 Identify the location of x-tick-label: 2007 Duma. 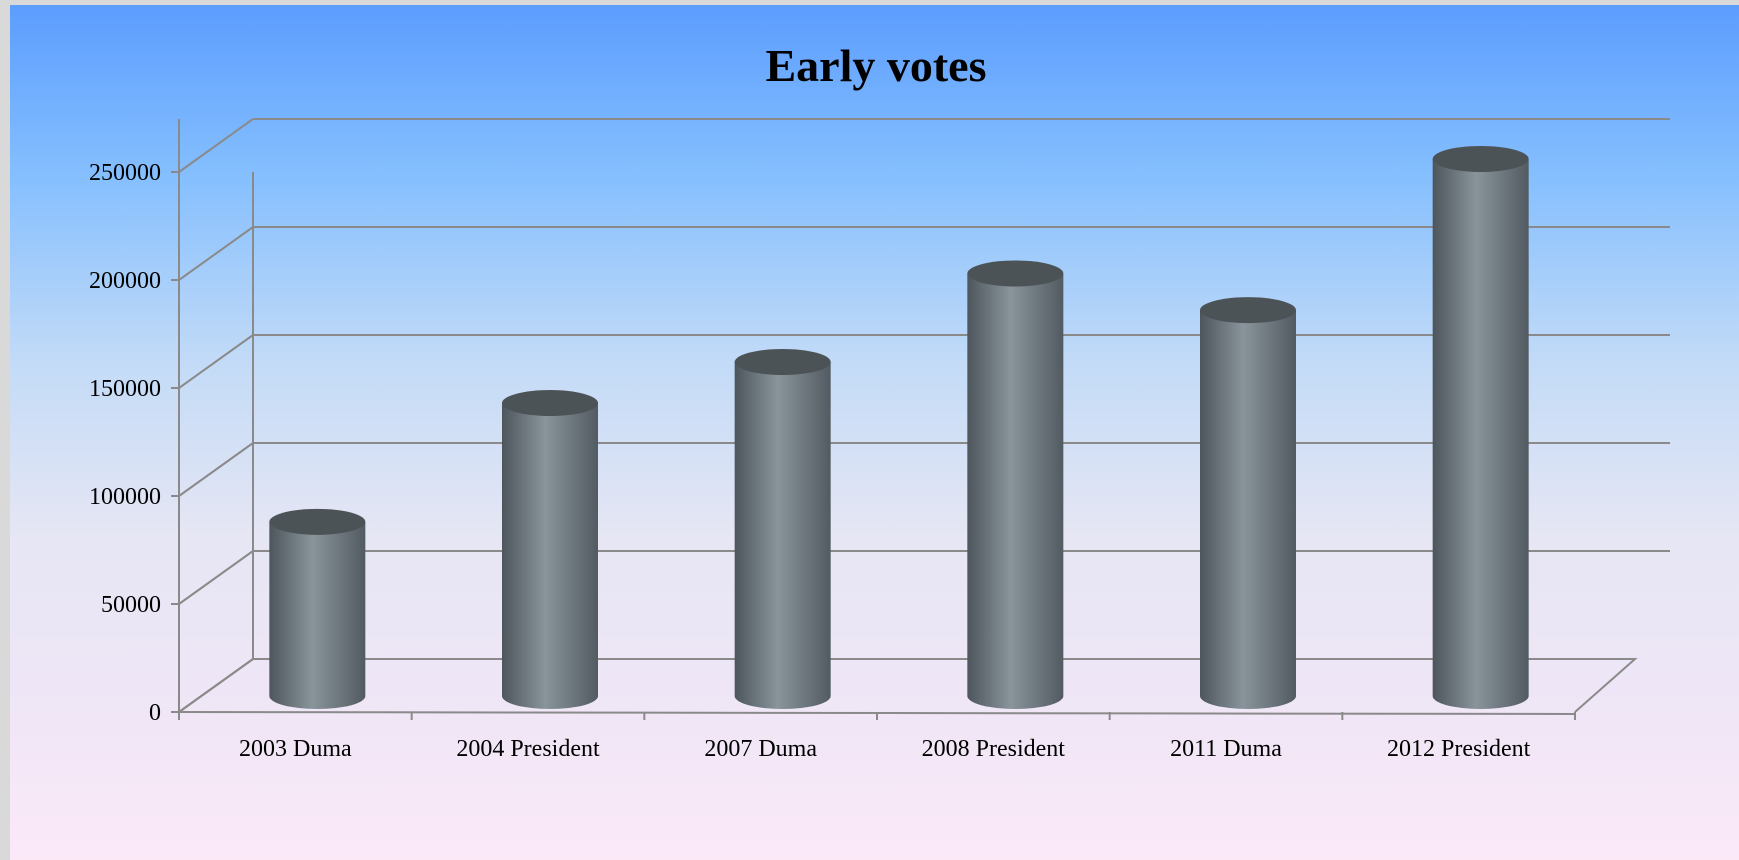
(760, 749).